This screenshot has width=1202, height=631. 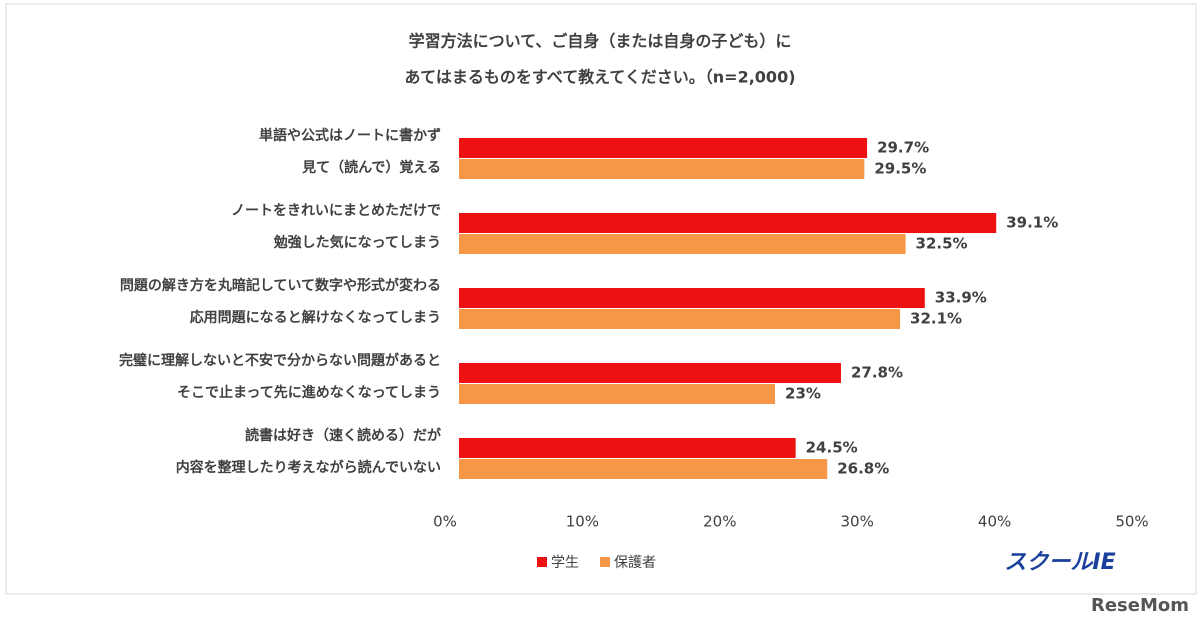 I want to click on value-label: 32.1%, so click(x=936, y=319).